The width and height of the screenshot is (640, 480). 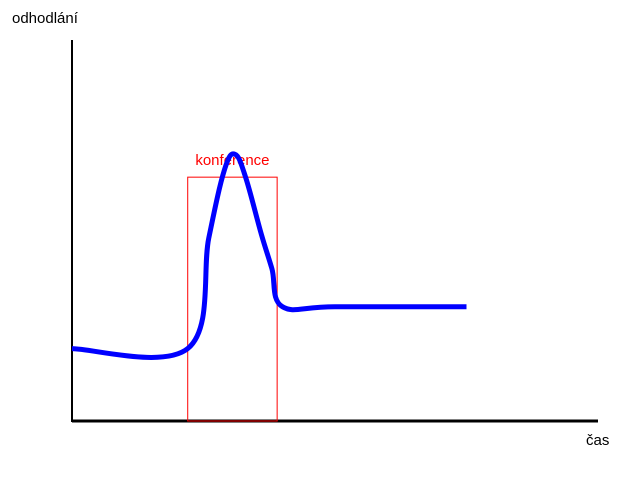 I want to click on y-axis-label: odhodlání, so click(x=45, y=18).